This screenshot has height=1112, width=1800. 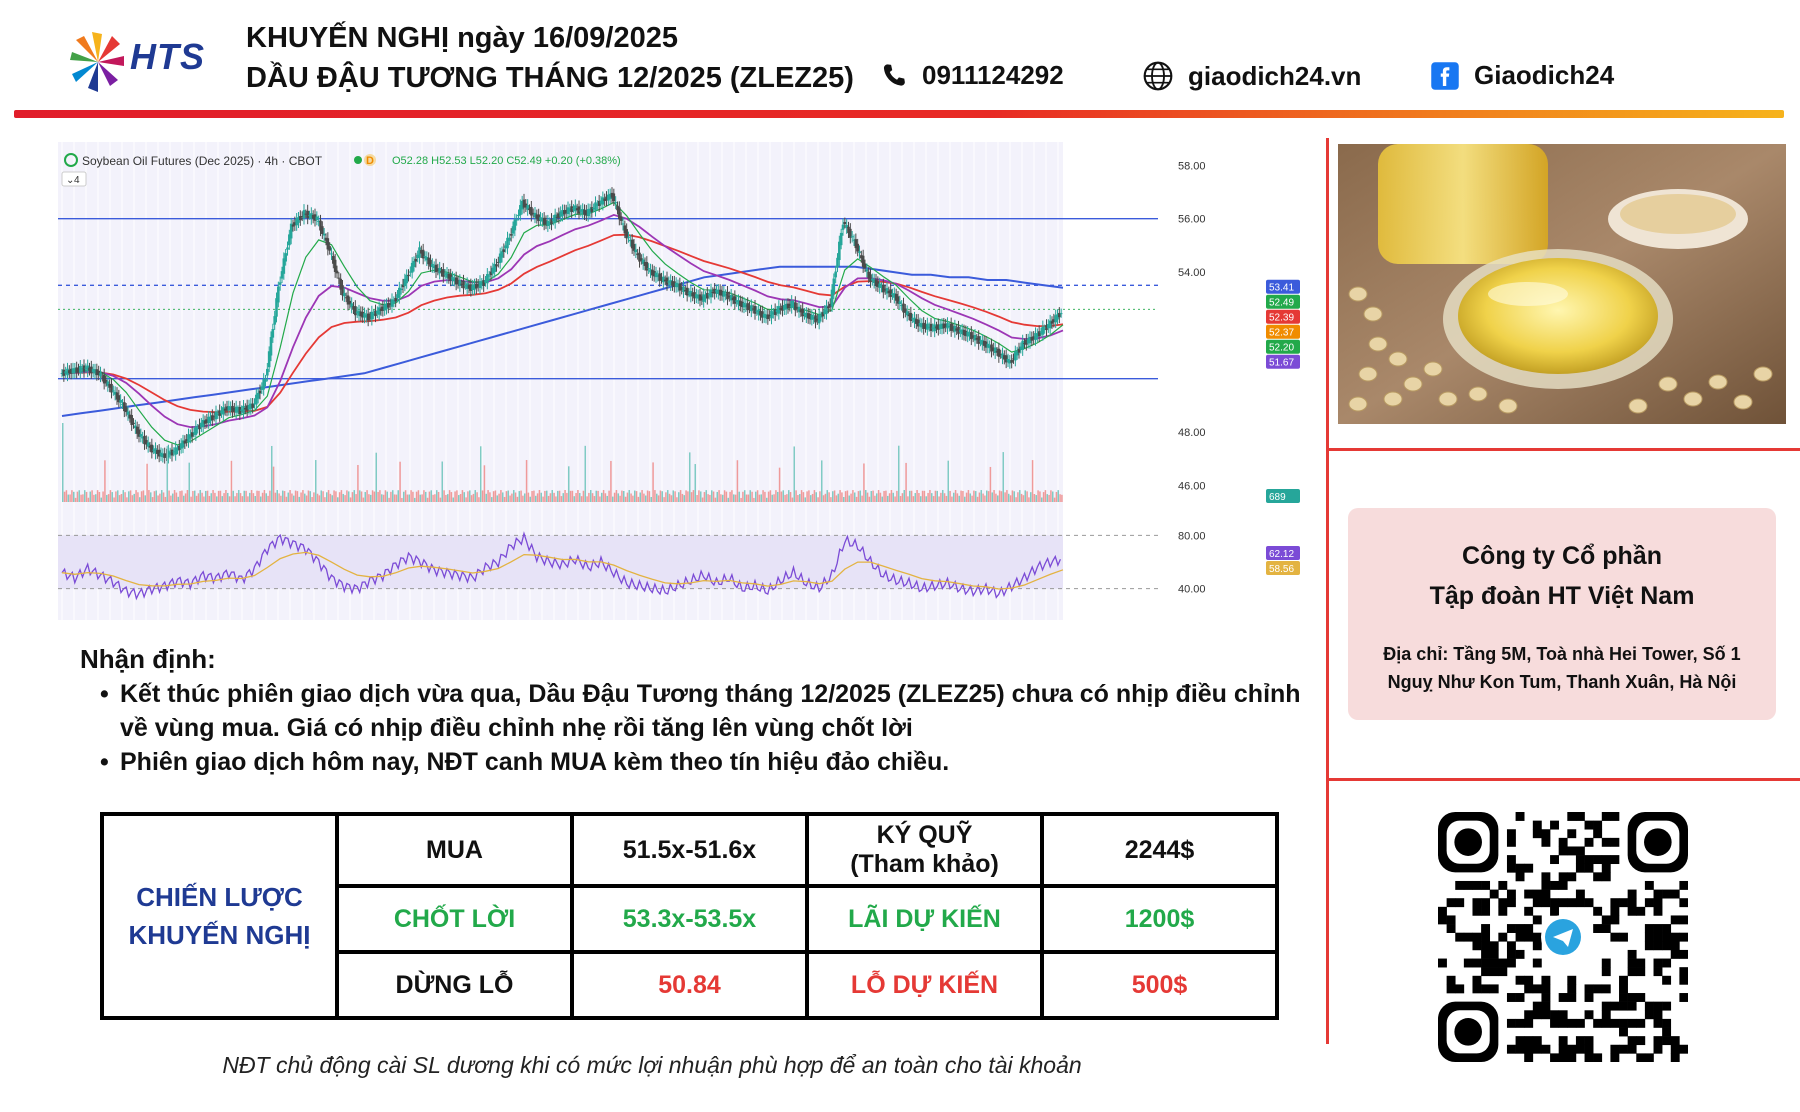 I want to click on vertical-divider, so click(x=1327, y=591).